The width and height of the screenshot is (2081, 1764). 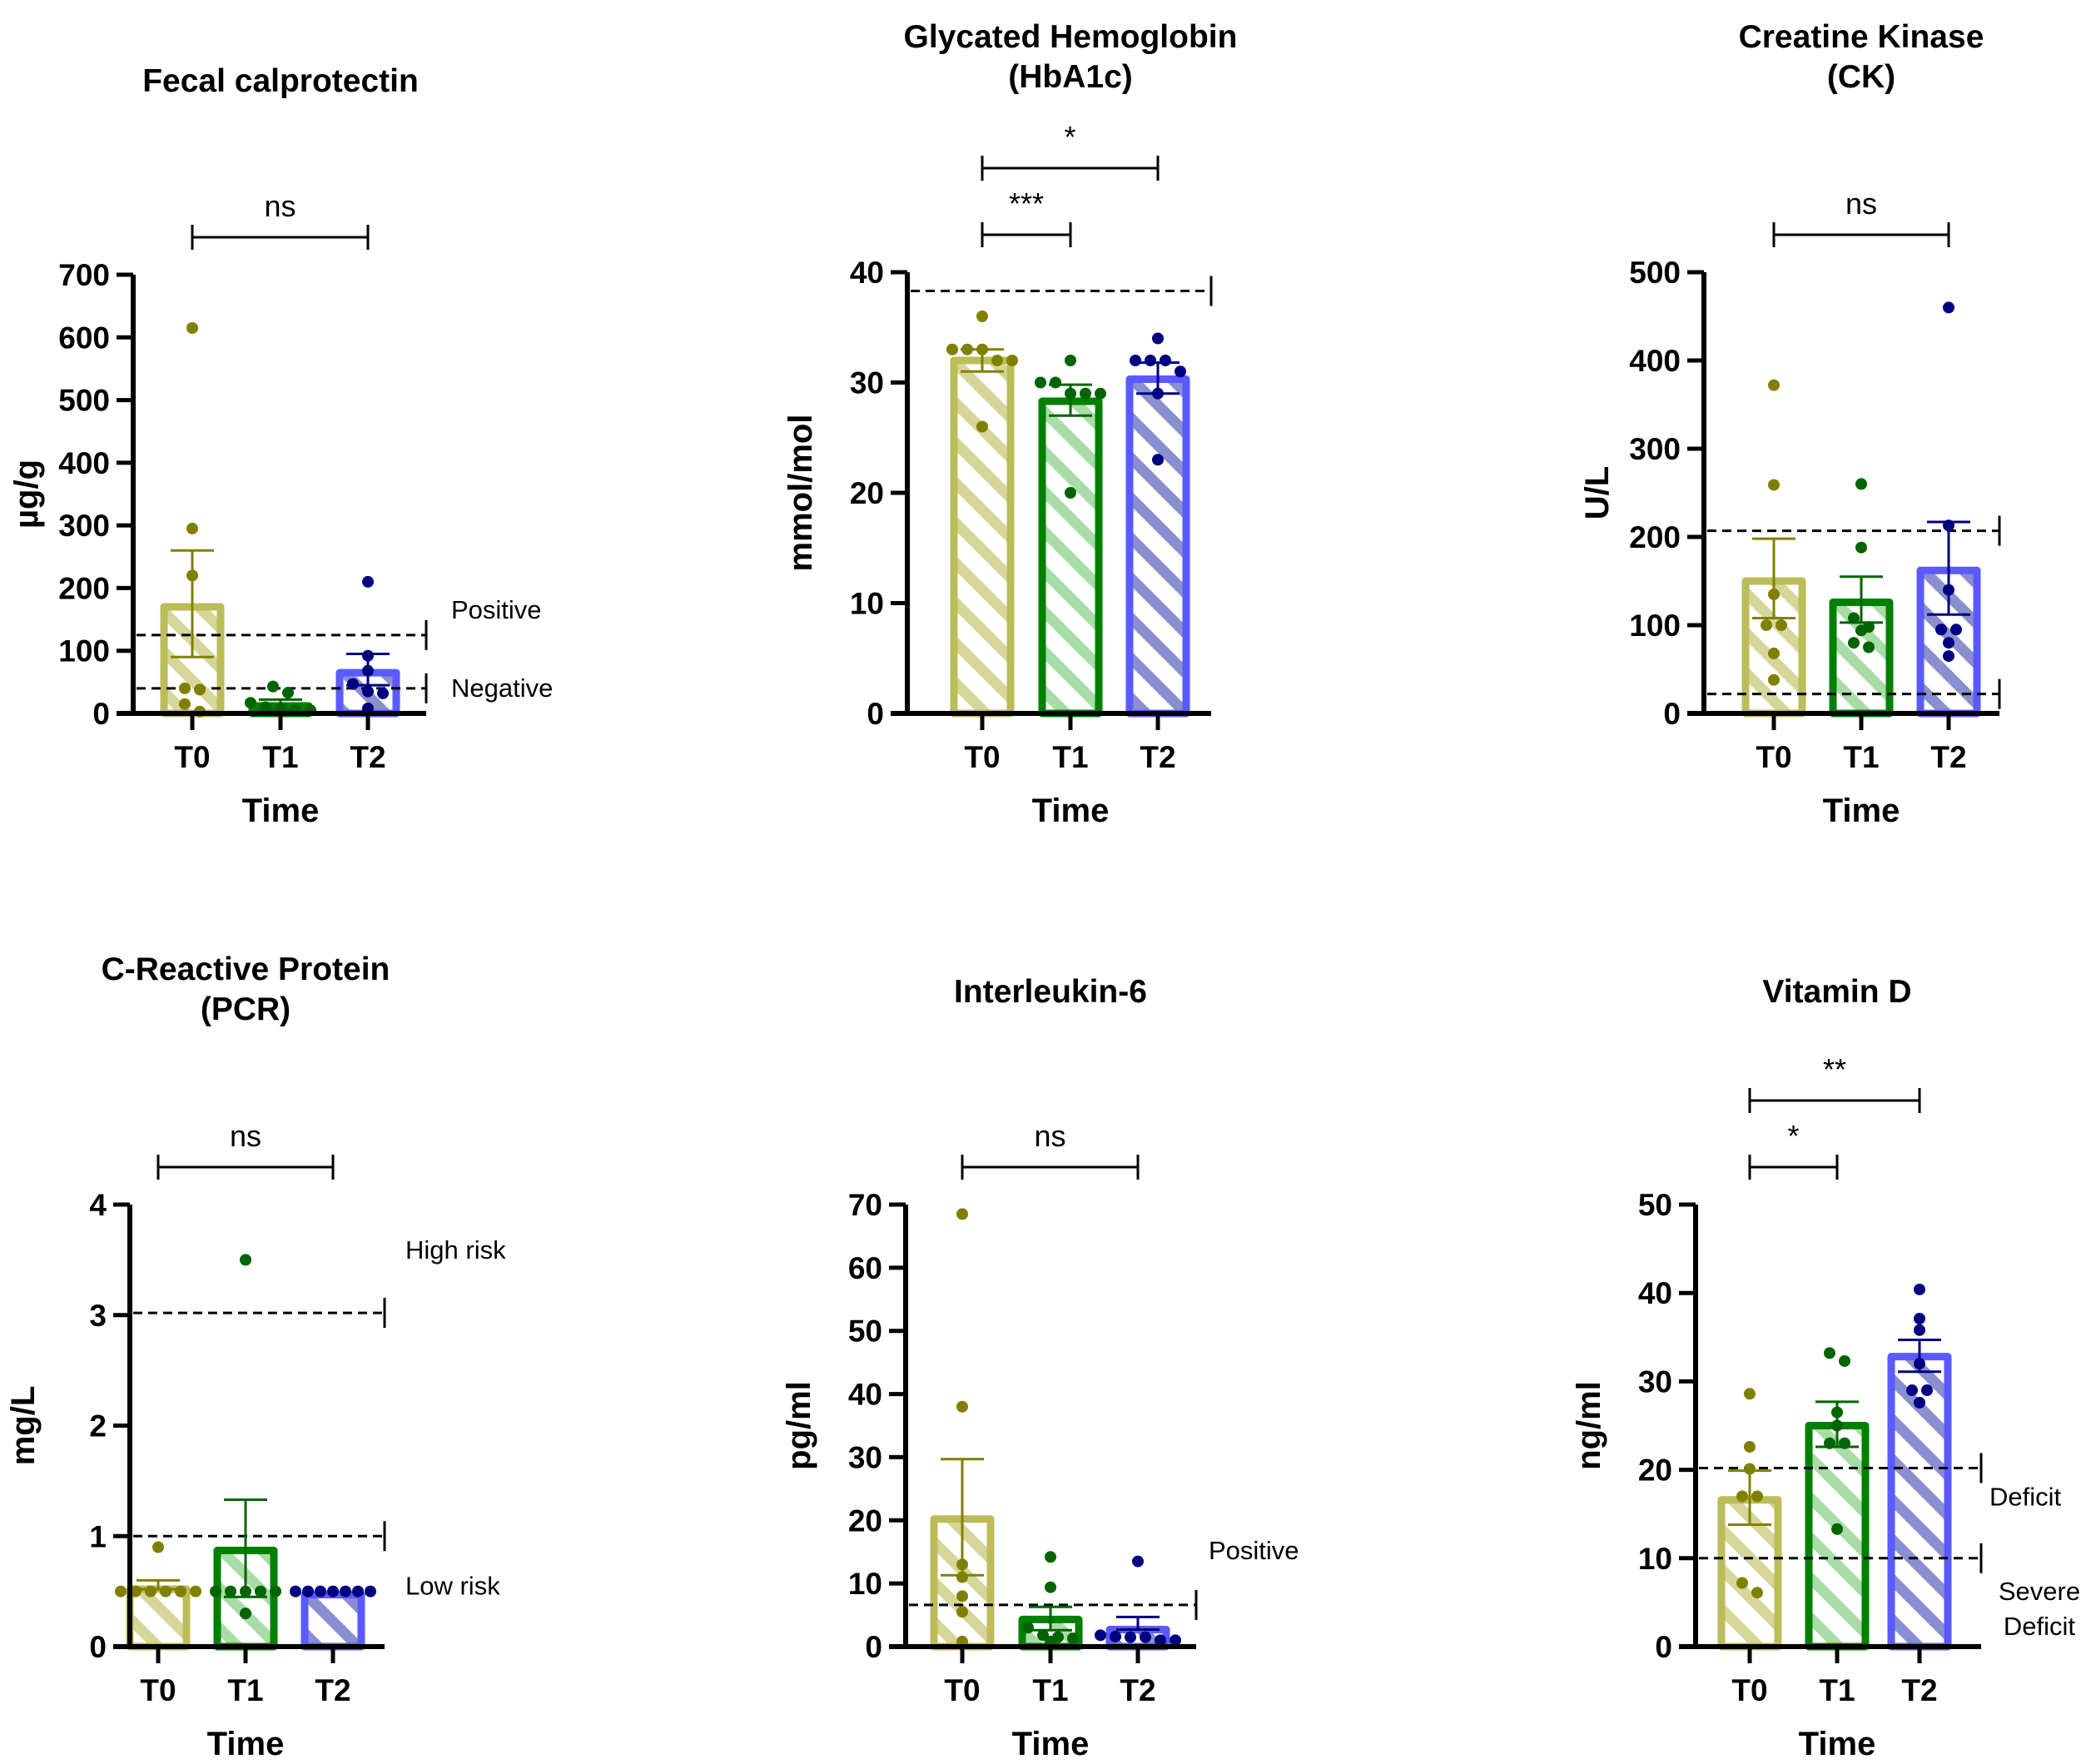 What do you see at coordinates (23, 1426) in the screenshot?
I see `y-axis-title: mg/L` at bounding box center [23, 1426].